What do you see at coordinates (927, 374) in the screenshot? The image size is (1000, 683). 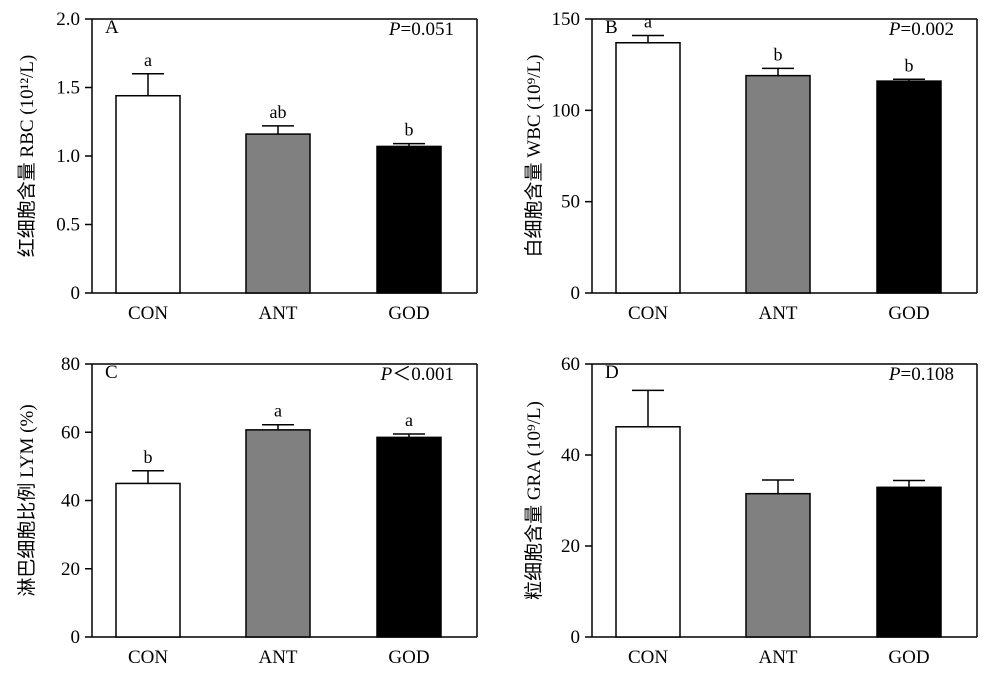 I see `p-value-text: =0.108` at bounding box center [927, 374].